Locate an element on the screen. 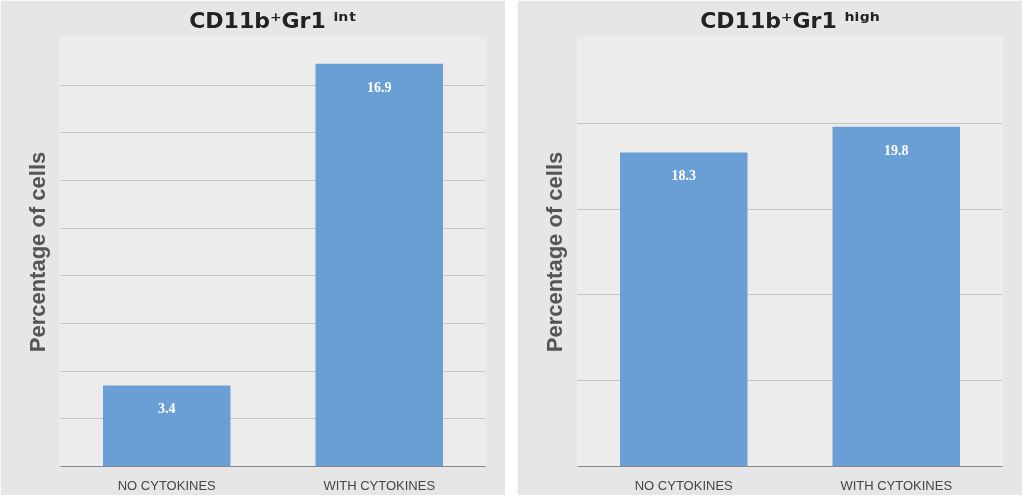  data-label: 3.4 is located at coordinates (167, 409).